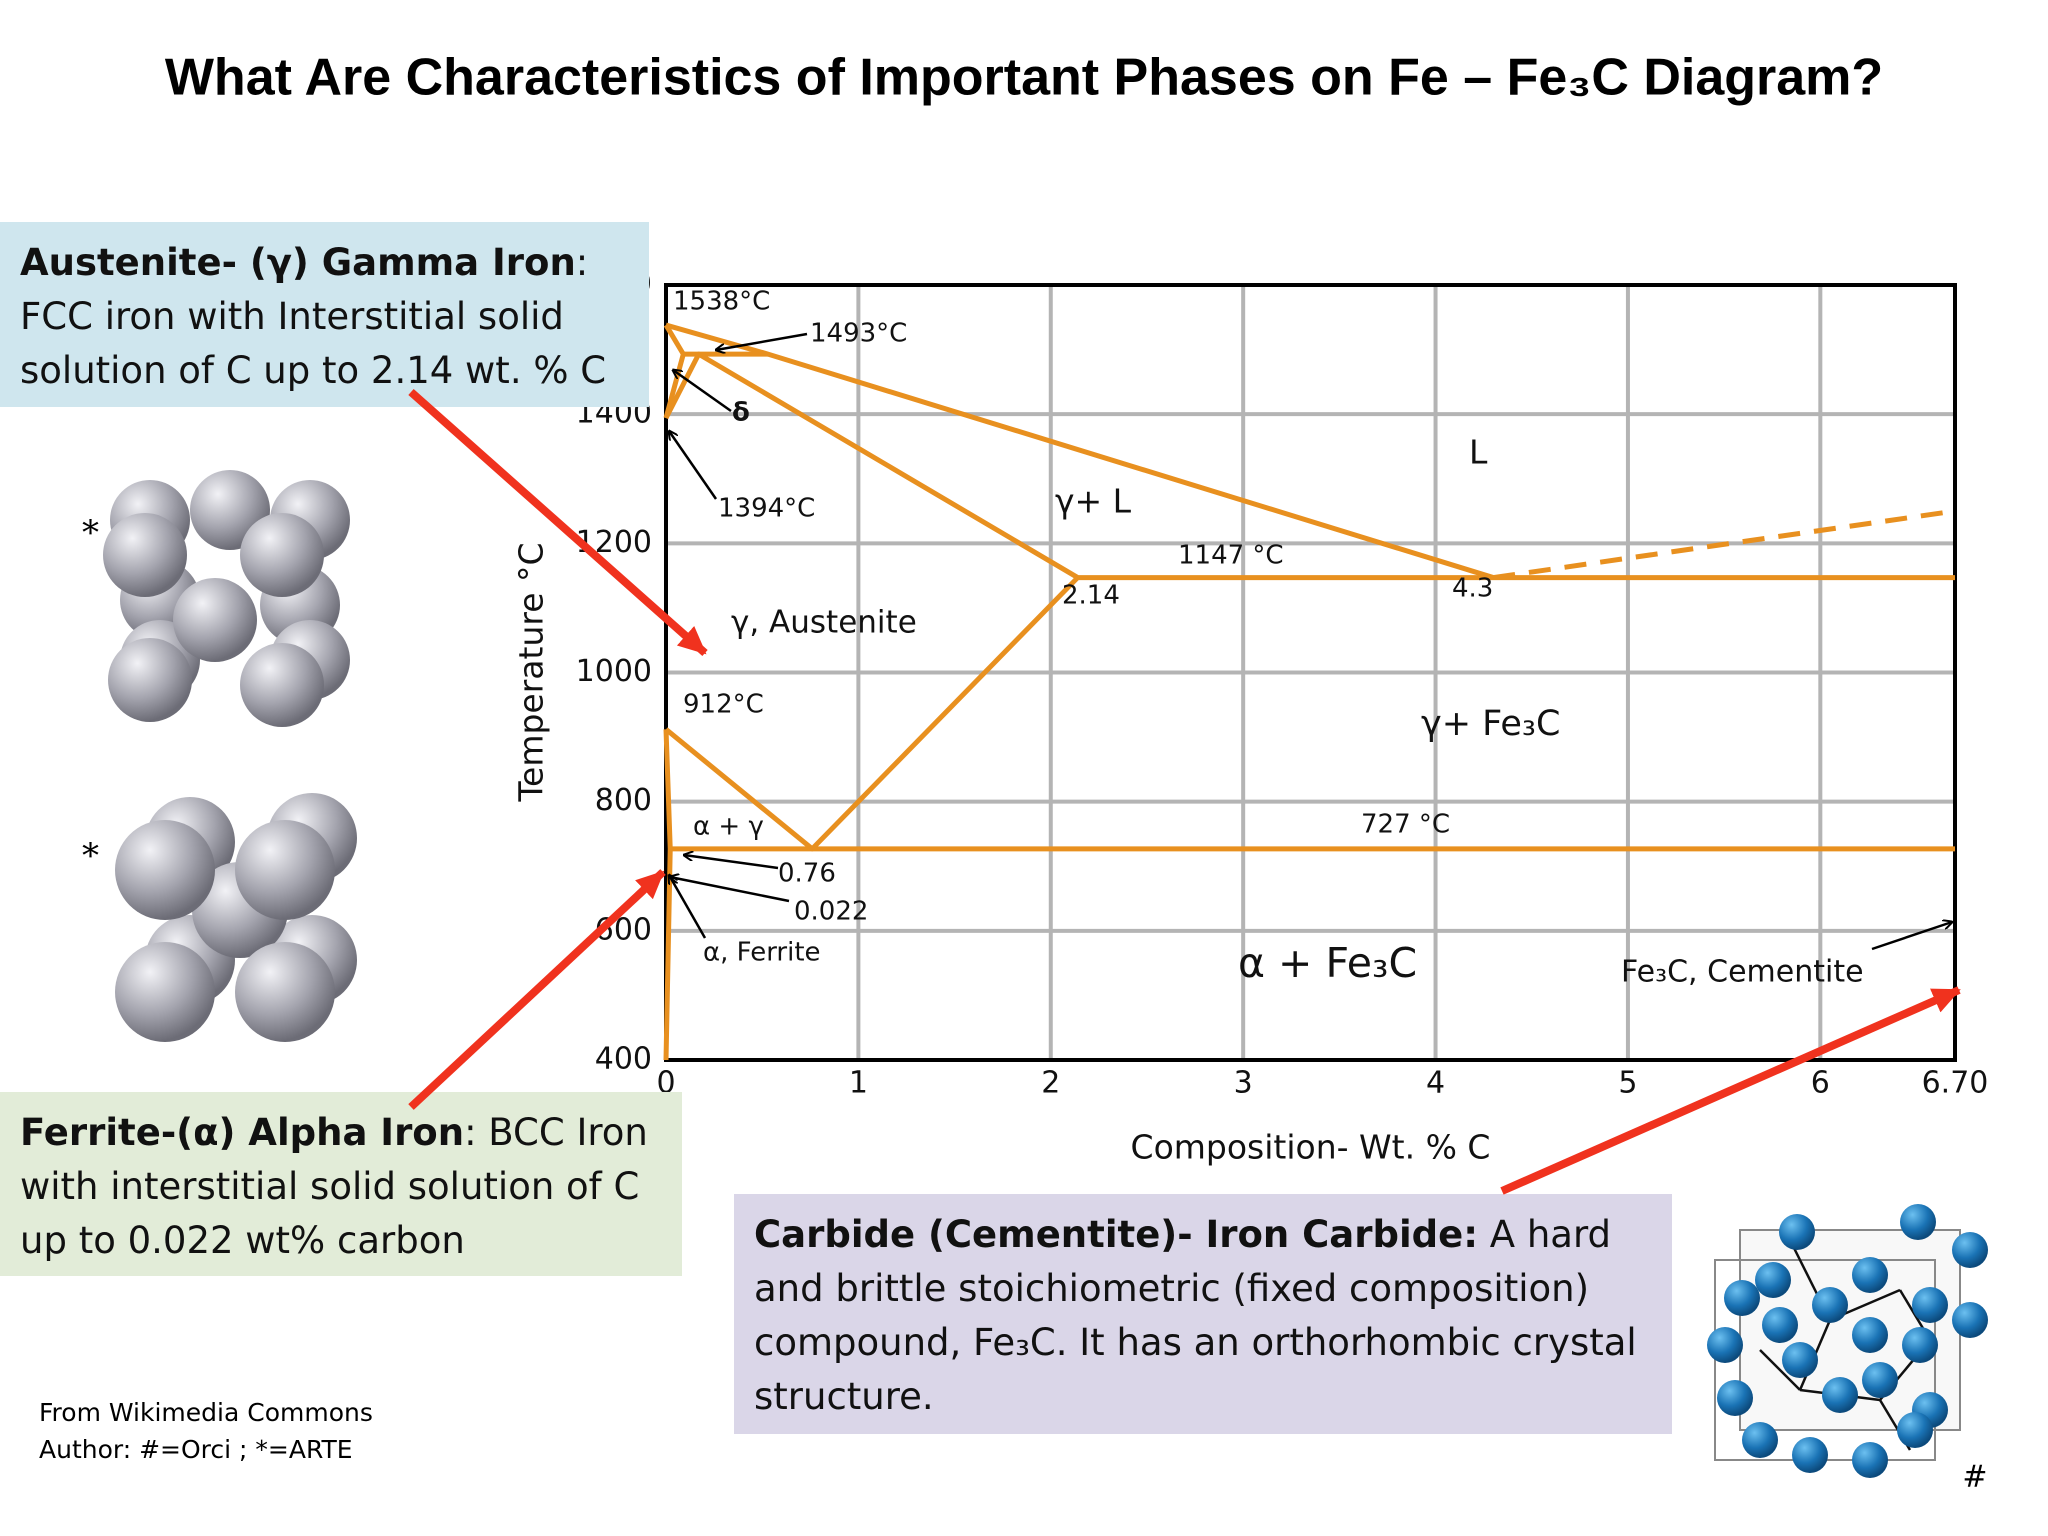 The width and height of the screenshot is (2048, 1536). I want to click on x-tick-label: 6.70, so click(1955, 1083).